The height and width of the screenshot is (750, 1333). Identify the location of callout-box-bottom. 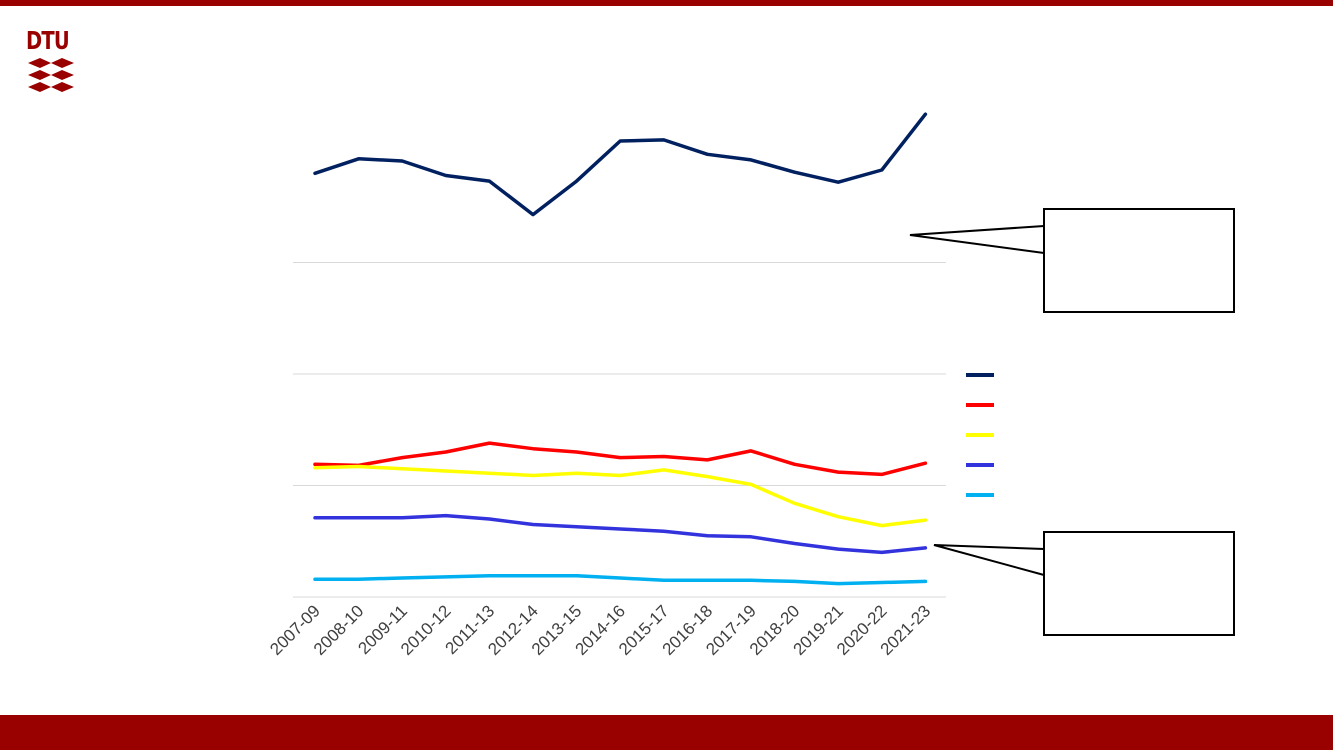
(1139, 583).